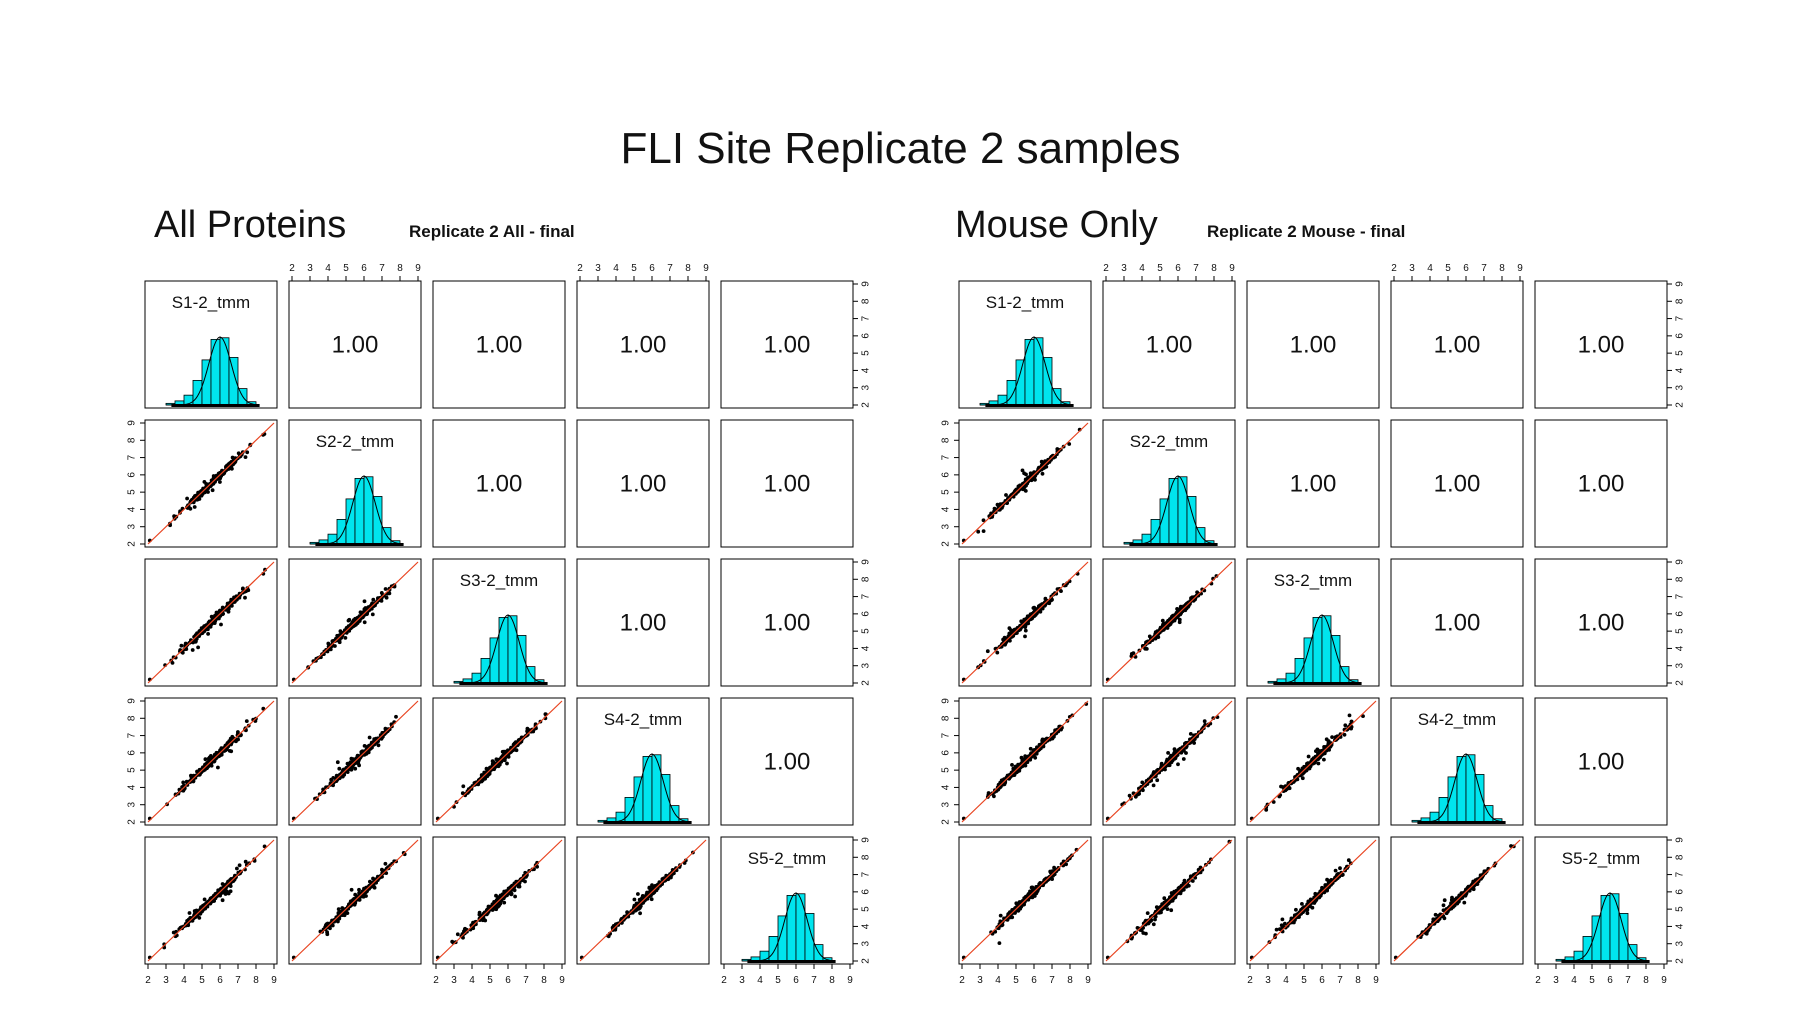 This screenshot has width=1801, height=1013. What do you see at coordinates (643, 483) in the screenshot?
I see `panel-r2-c4: 1.00` at bounding box center [643, 483].